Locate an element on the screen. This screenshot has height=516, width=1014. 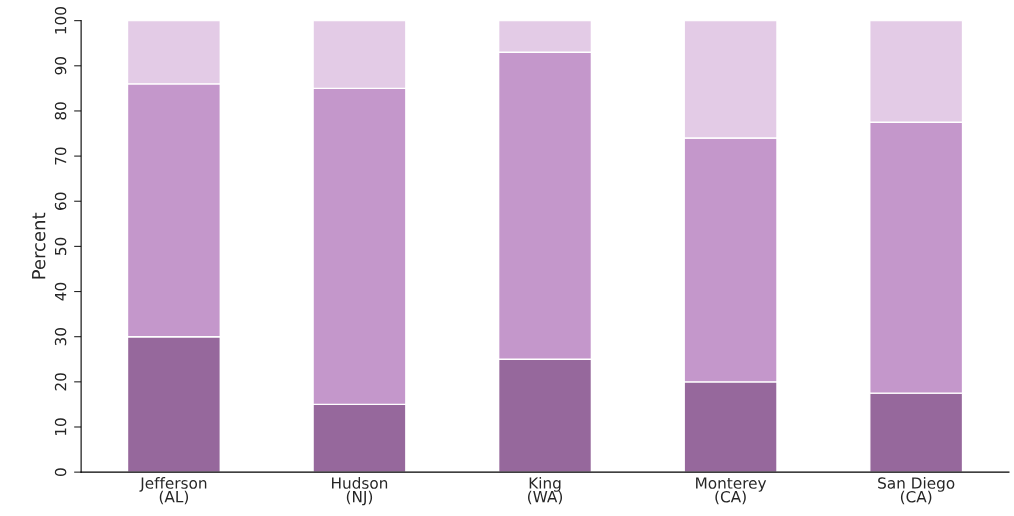
y-tick-label: 70 is located at coordinates (60, 156).